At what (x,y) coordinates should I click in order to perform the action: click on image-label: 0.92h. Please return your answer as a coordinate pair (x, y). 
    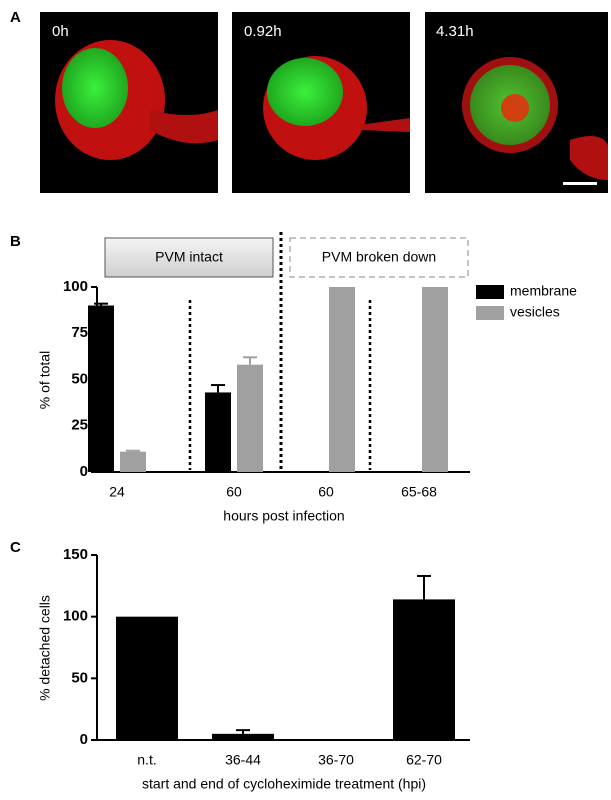
    Looking at the image, I should click on (263, 31).